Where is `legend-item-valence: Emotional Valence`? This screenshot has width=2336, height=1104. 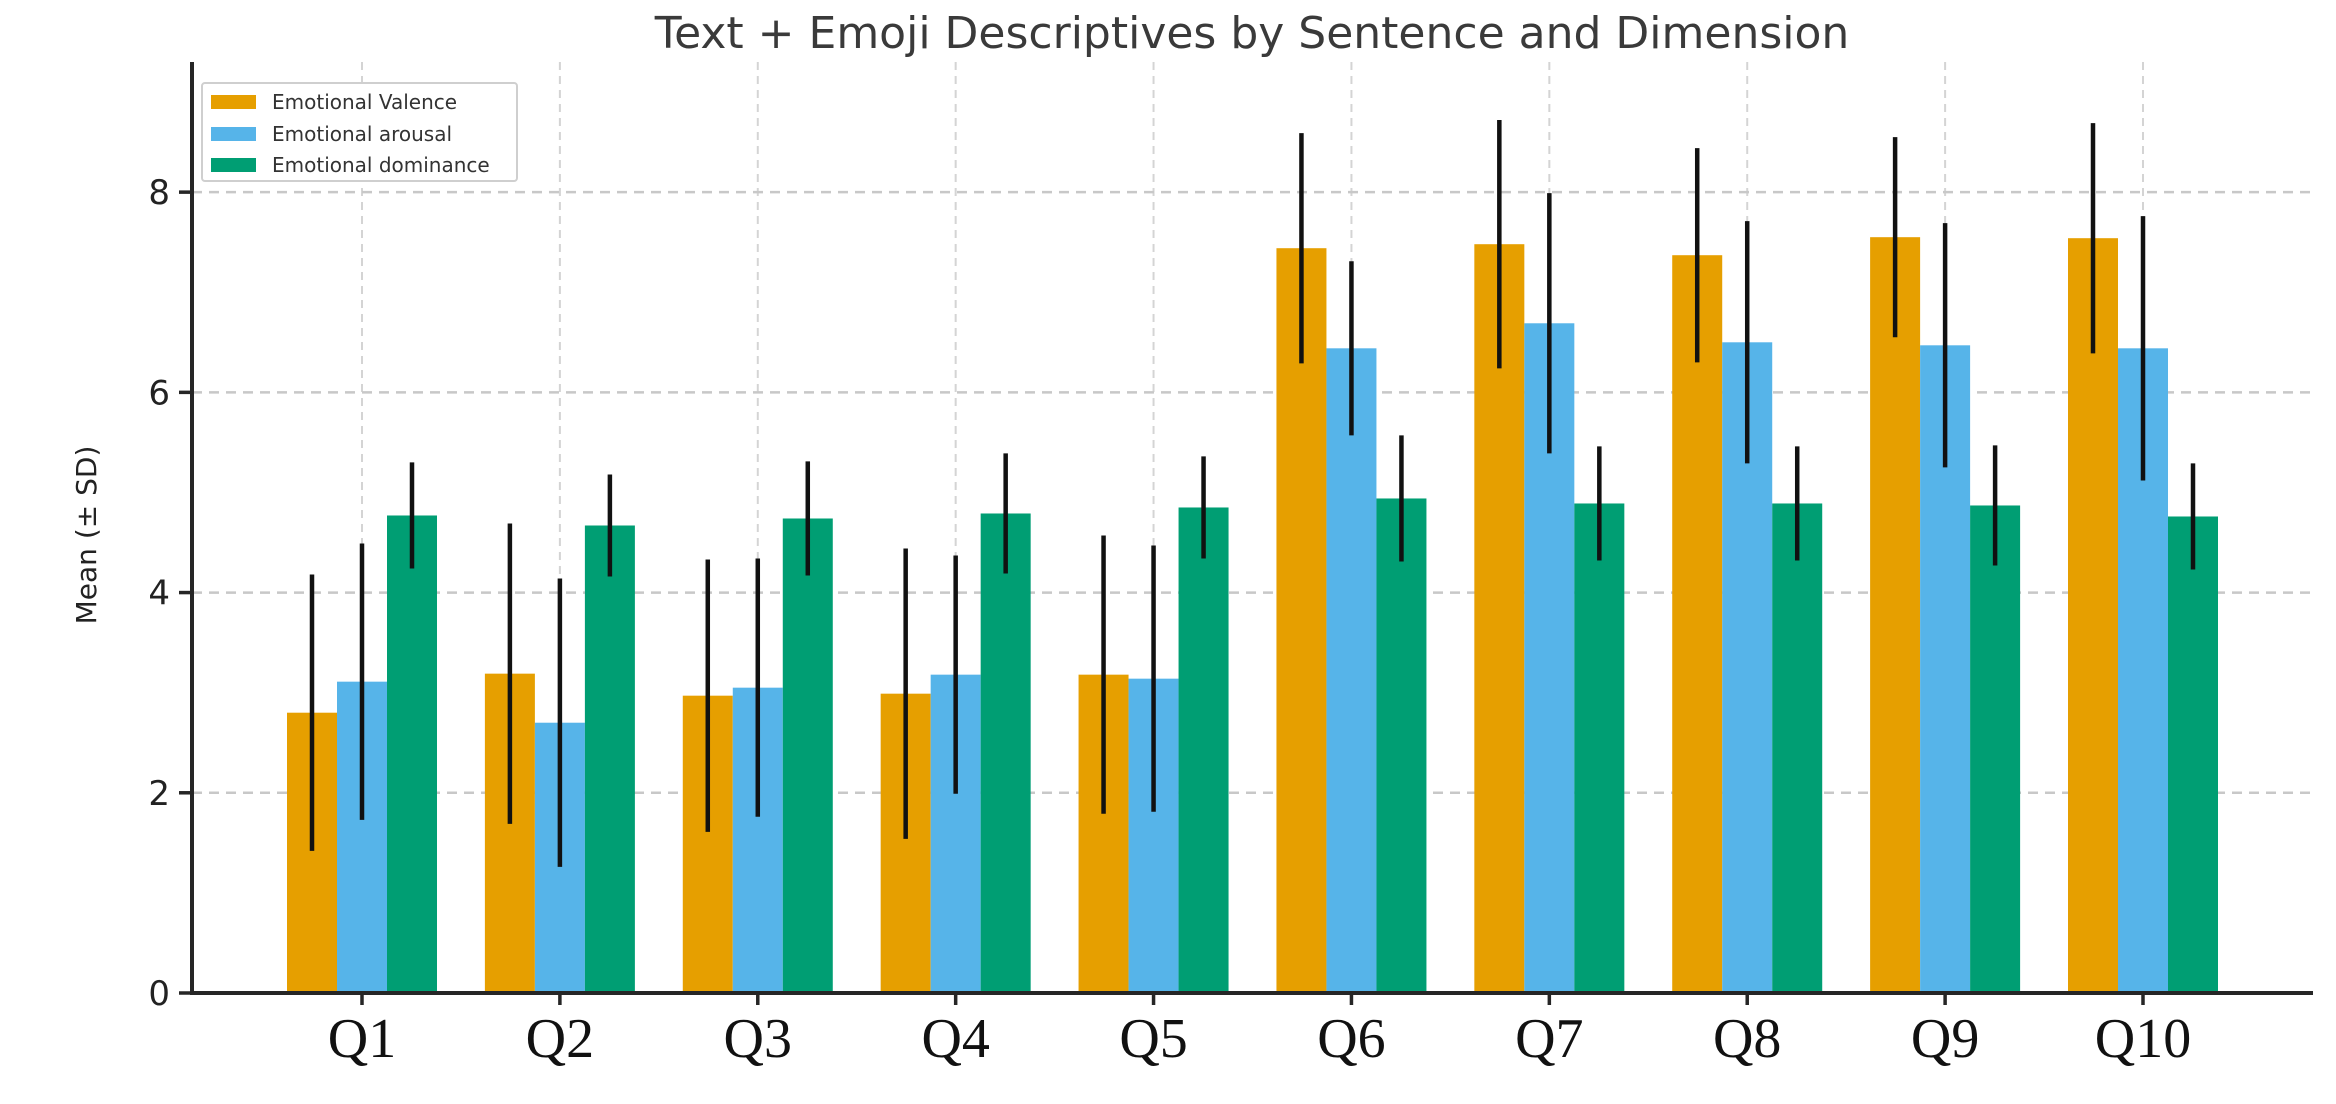 legend-item-valence: Emotional Valence is located at coordinates (334, 102).